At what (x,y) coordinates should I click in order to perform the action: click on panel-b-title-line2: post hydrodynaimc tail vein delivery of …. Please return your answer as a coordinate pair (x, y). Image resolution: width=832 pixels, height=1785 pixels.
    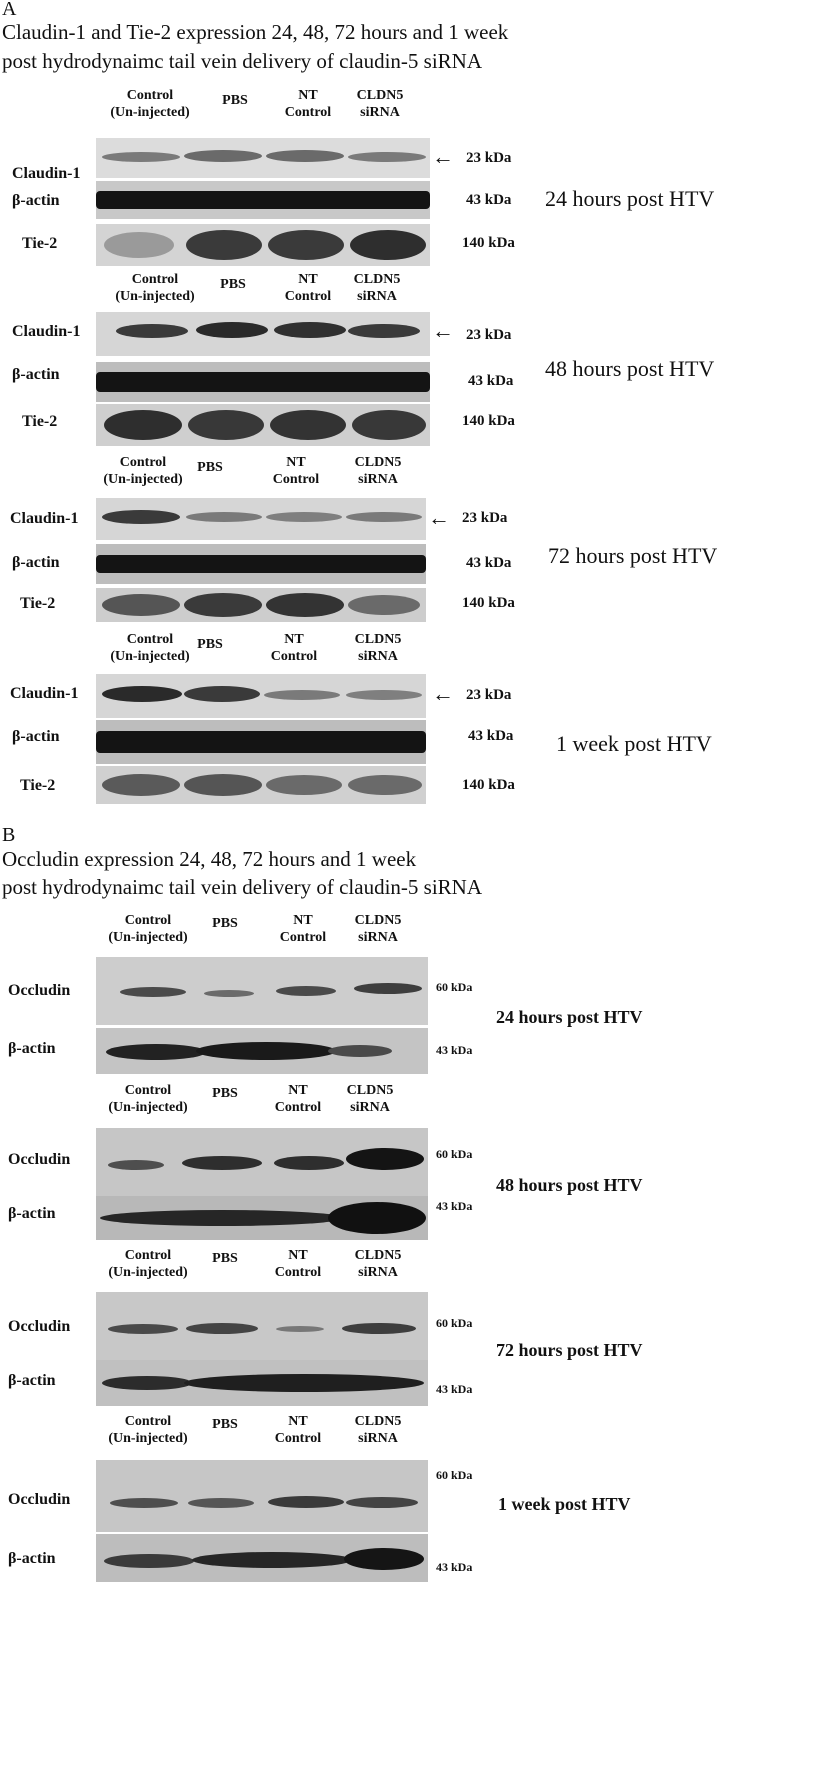
    Looking at the image, I should click on (242, 887).